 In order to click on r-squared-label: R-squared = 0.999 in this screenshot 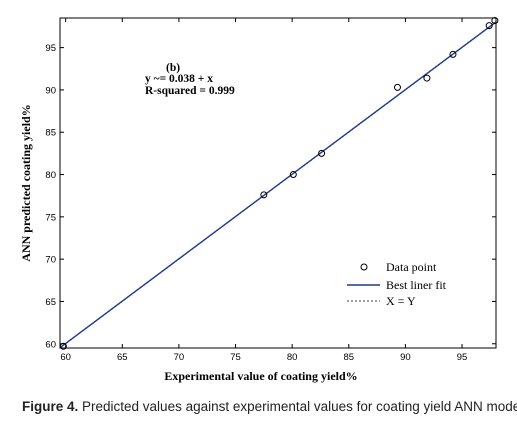, I will do `click(190, 91)`.